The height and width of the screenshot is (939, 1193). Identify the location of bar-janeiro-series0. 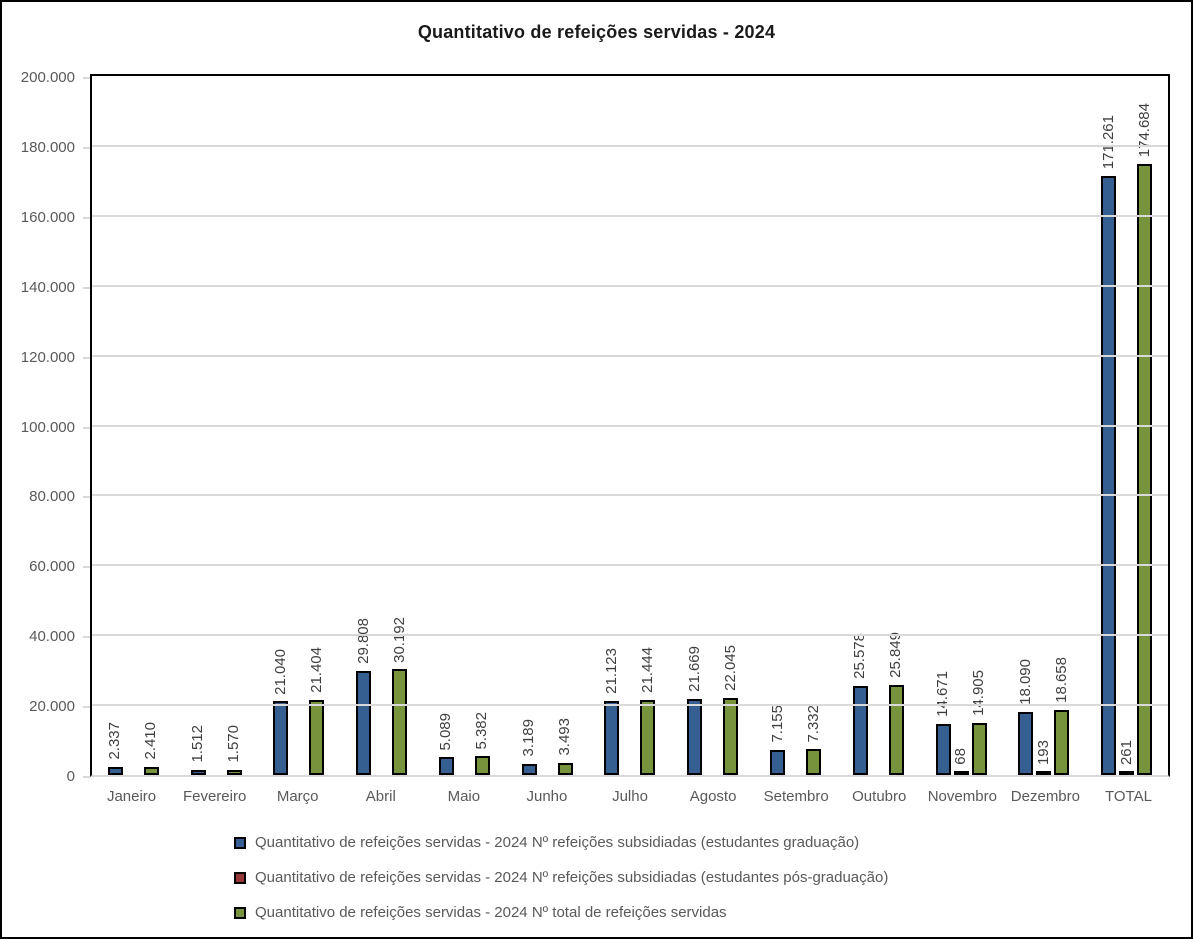
(115, 770).